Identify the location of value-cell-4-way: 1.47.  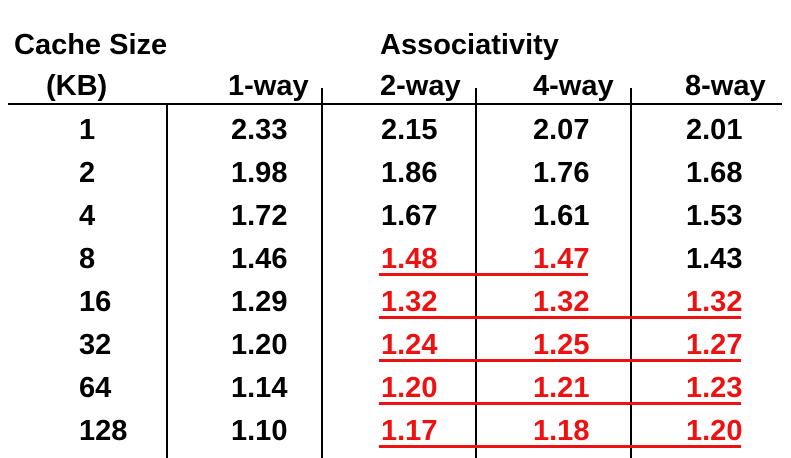
(561, 259).